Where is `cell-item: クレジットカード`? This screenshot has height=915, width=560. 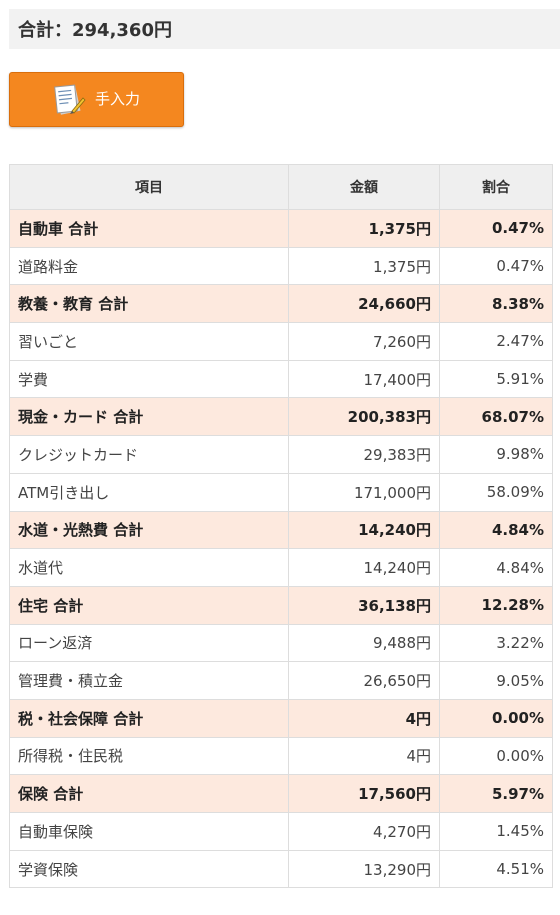
cell-item: クレジットカード is located at coordinates (149, 454).